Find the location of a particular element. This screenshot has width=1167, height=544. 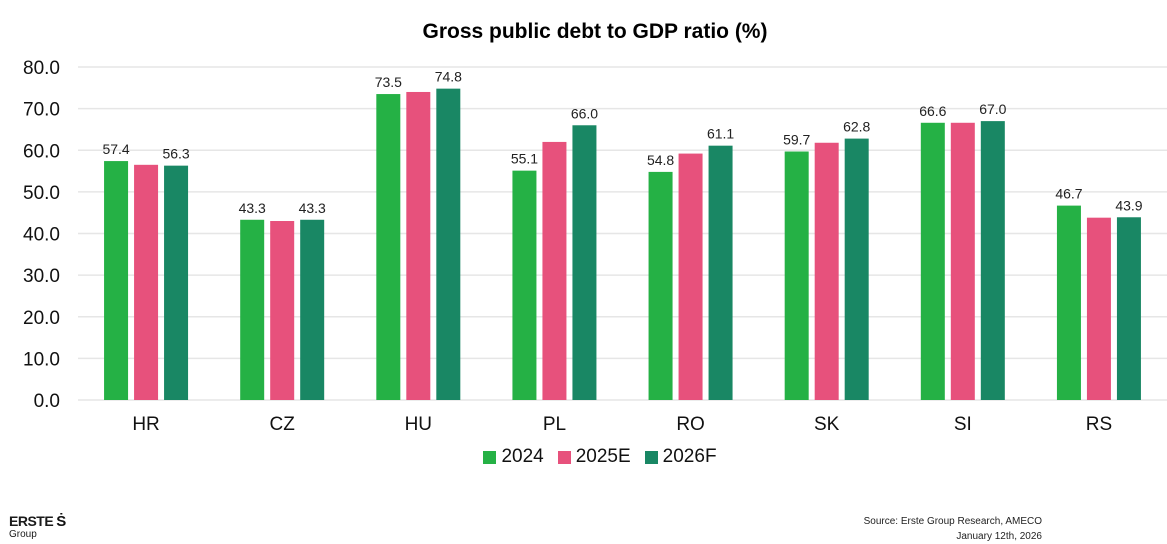

data-label: 66.6 is located at coordinates (932, 111).